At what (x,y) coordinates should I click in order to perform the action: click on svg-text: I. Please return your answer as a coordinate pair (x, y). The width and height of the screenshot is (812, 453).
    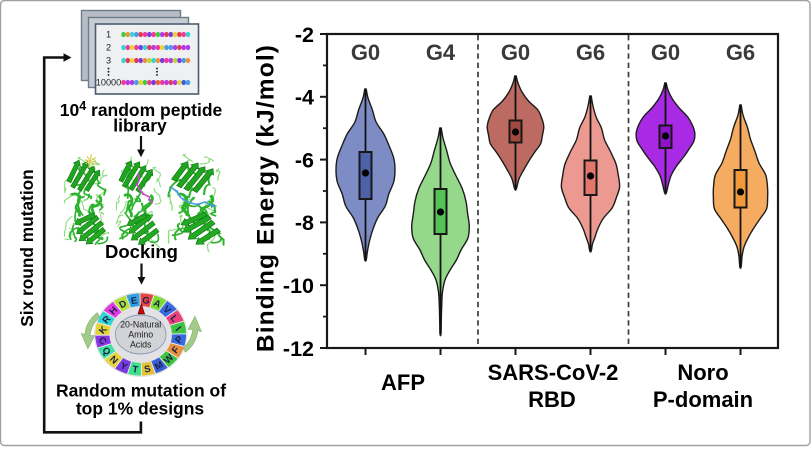
    Looking at the image, I should click on (178, 329).